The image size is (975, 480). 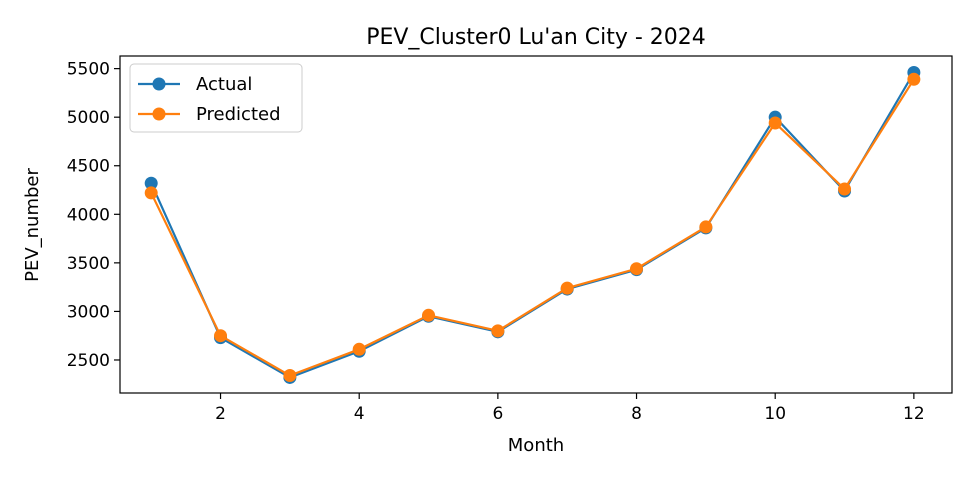 What do you see at coordinates (220, 414) in the screenshot?
I see `x-tick-label: 2` at bounding box center [220, 414].